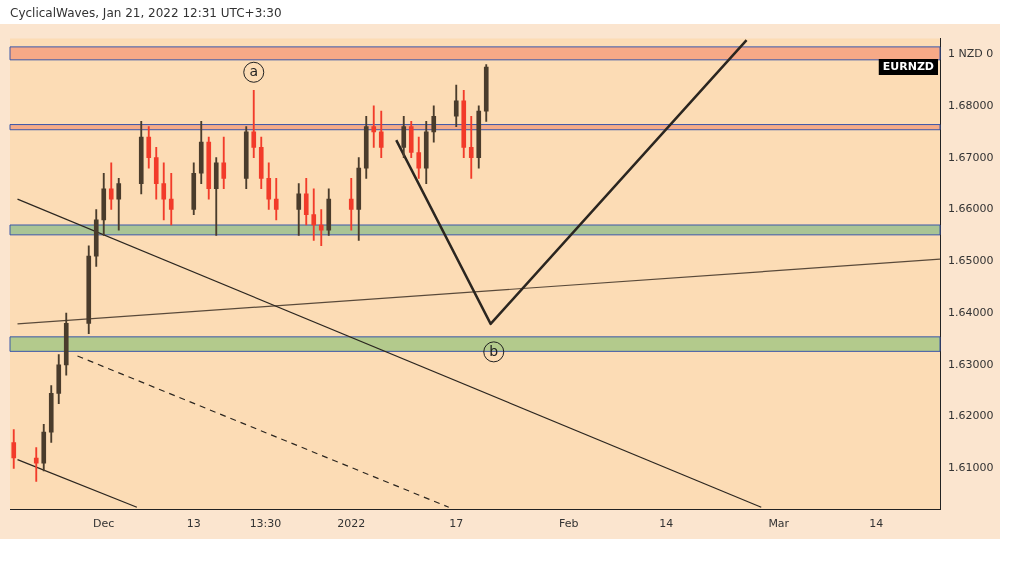  What do you see at coordinates (971, 468) in the screenshot?
I see `y-tick-label: 1.61000` at bounding box center [971, 468].